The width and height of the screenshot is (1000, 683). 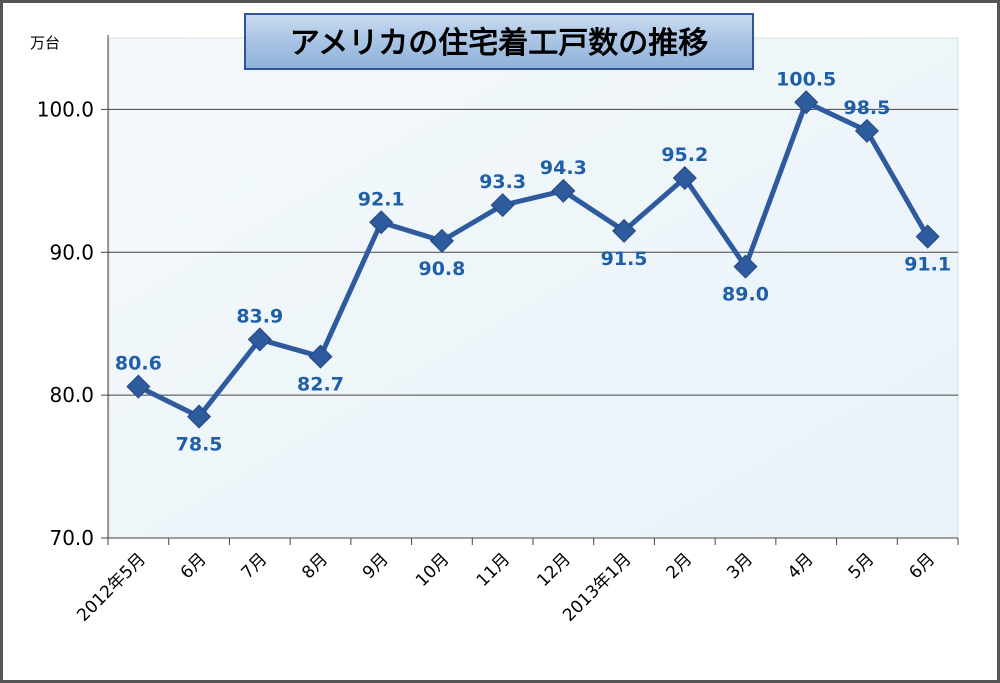 What do you see at coordinates (441, 269) in the screenshot?
I see `data-label: 90.8` at bounding box center [441, 269].